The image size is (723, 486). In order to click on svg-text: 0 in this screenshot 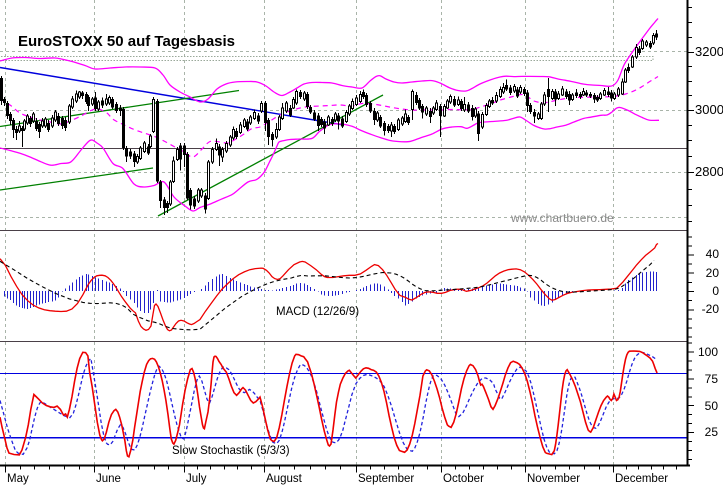, I will do `click(715, 291)`.